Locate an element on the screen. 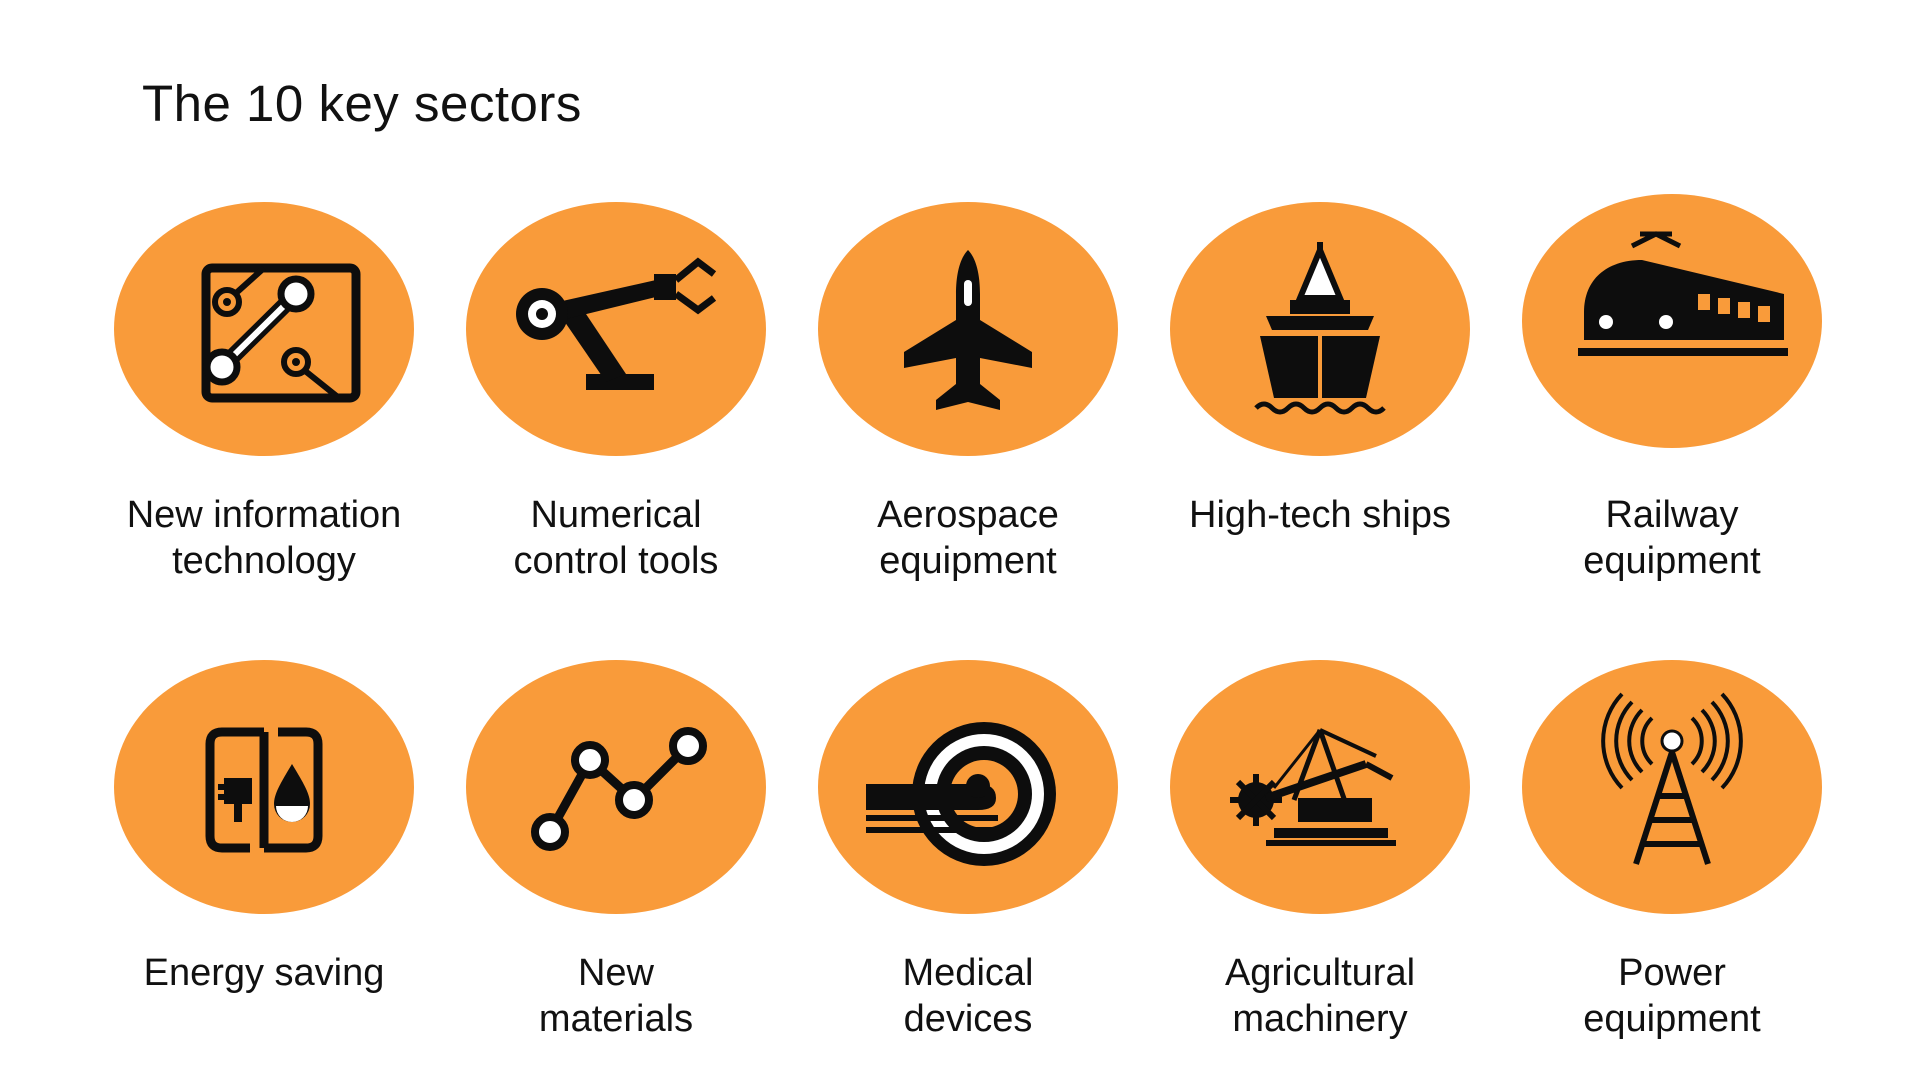 The height and width of the screenshot is (1080, 1920). sector-label: Power equipment is located at coordinates (1672, 996).